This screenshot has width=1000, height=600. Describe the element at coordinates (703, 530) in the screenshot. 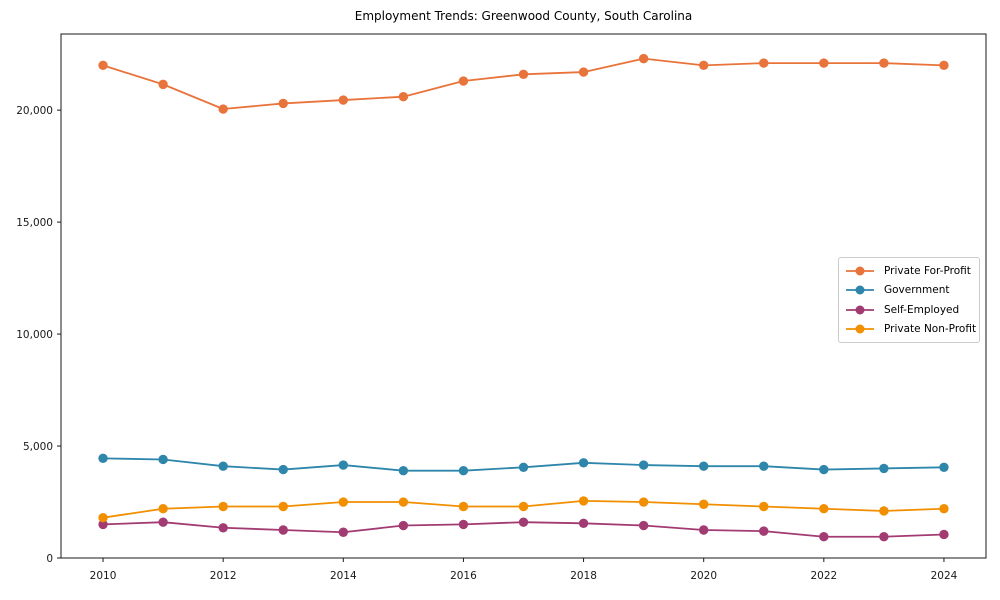

I see `data-point-self-employed-2020` at that location.